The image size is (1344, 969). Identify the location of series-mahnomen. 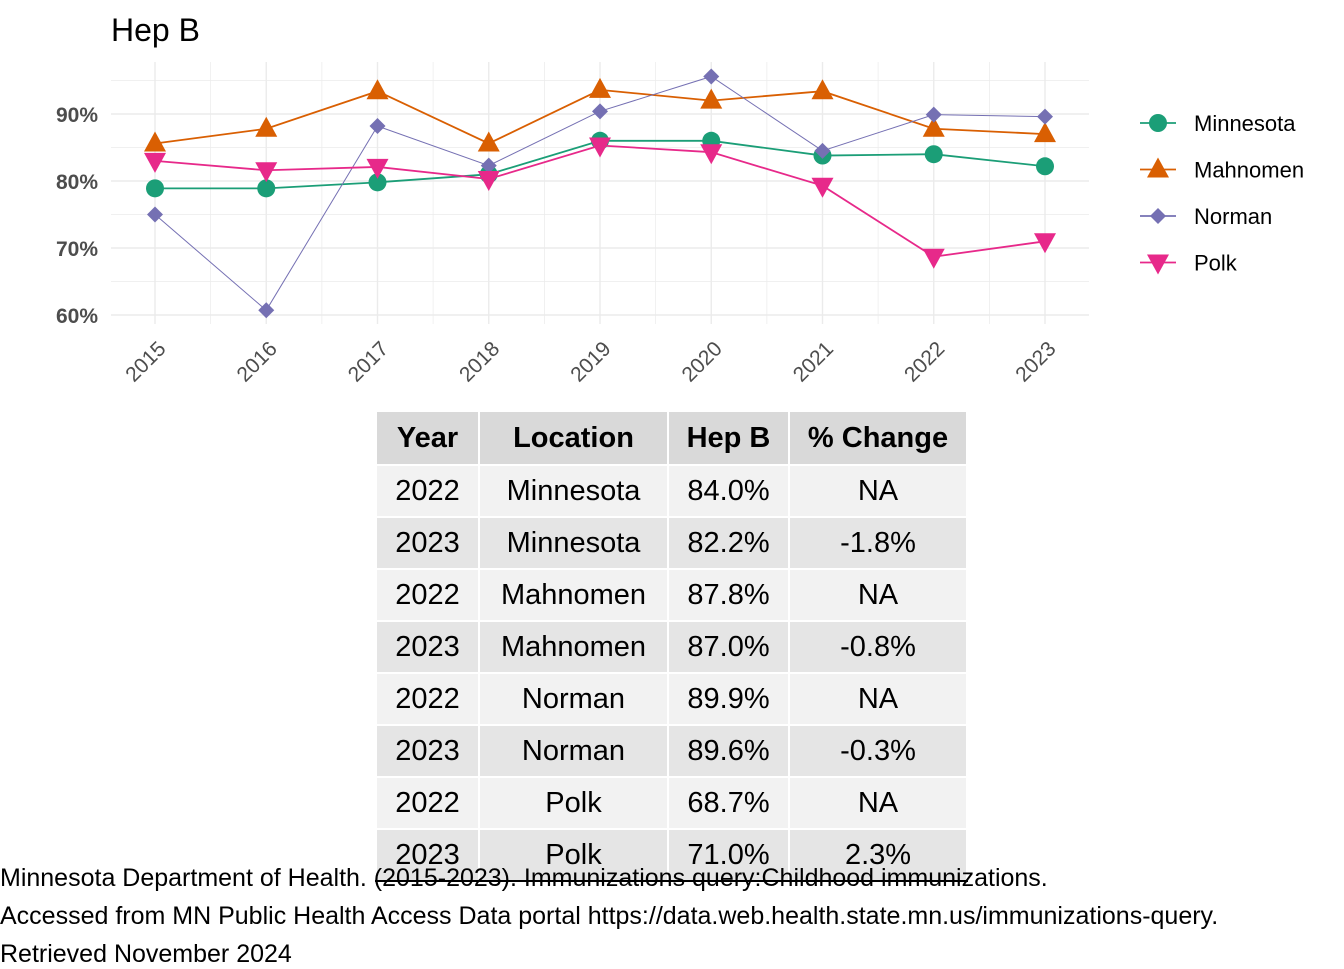
(600, 114).